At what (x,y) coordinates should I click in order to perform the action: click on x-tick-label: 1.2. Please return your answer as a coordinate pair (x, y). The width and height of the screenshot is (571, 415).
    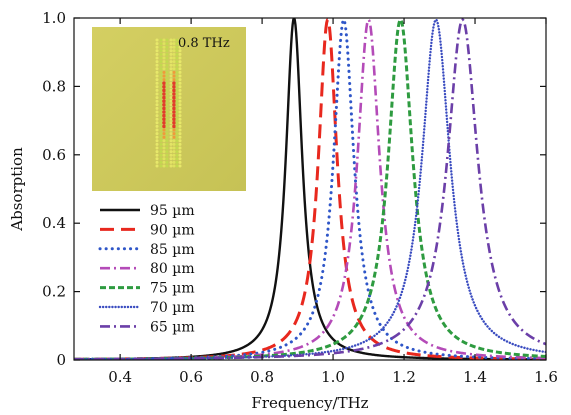
    Looking at the image, I should click on (404, 377).